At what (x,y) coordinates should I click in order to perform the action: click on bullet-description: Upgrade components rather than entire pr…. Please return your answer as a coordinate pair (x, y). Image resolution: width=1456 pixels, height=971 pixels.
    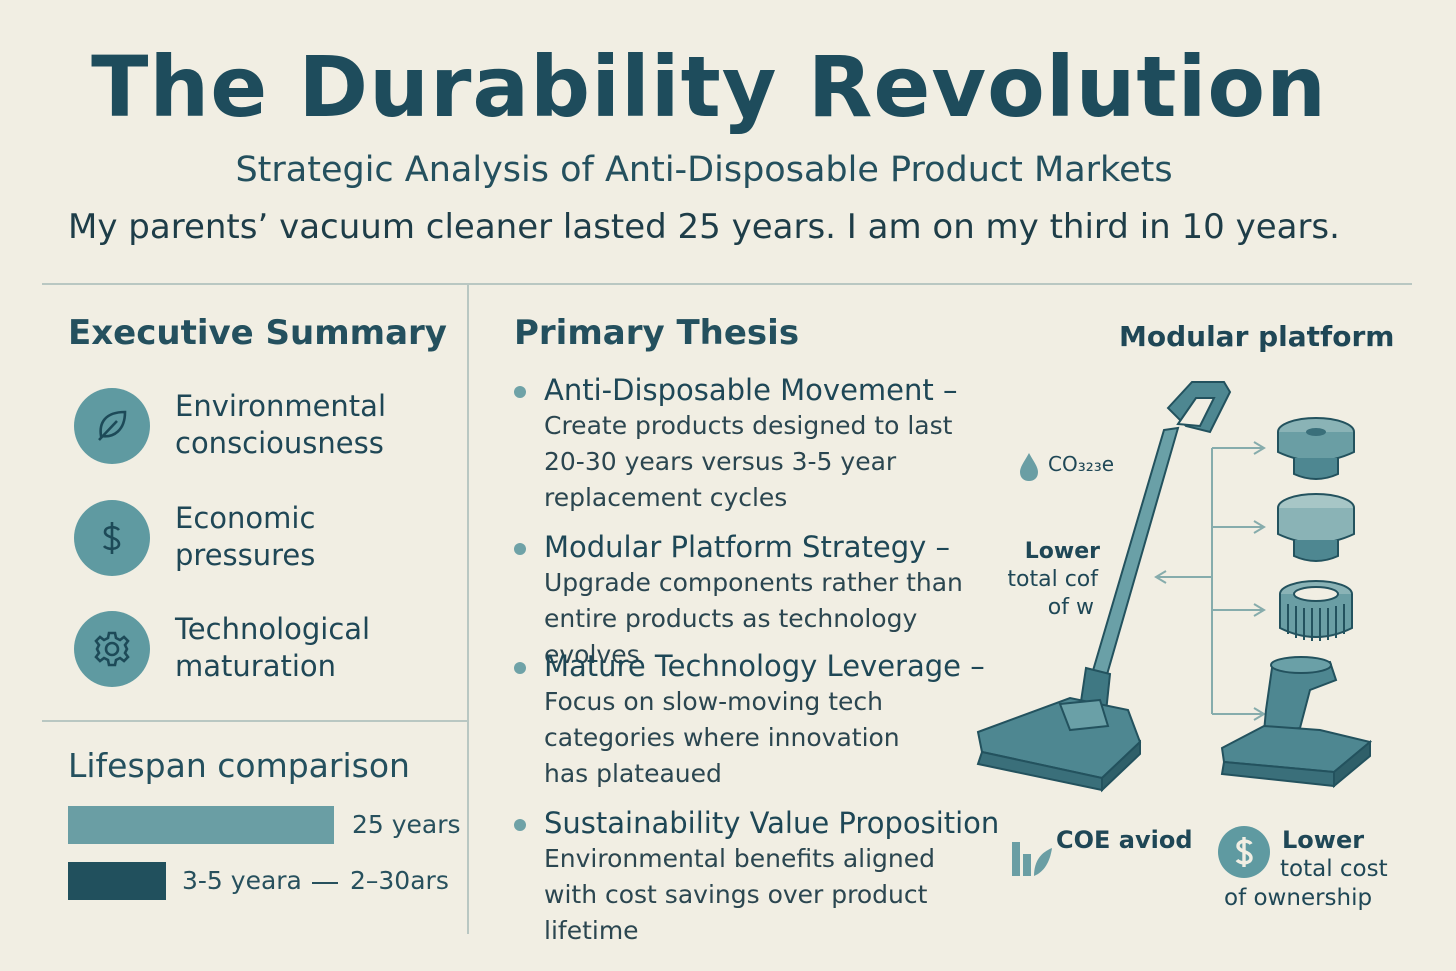
    Looking at the image, I should click on (753, 618).